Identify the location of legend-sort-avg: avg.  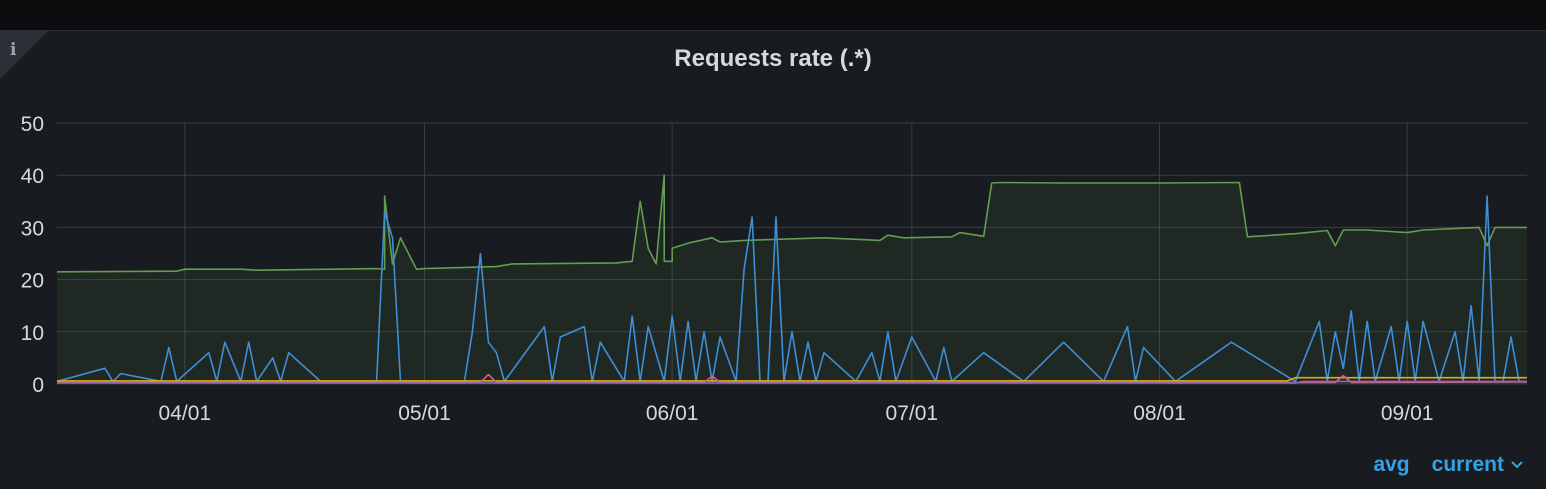
(1391, 464).